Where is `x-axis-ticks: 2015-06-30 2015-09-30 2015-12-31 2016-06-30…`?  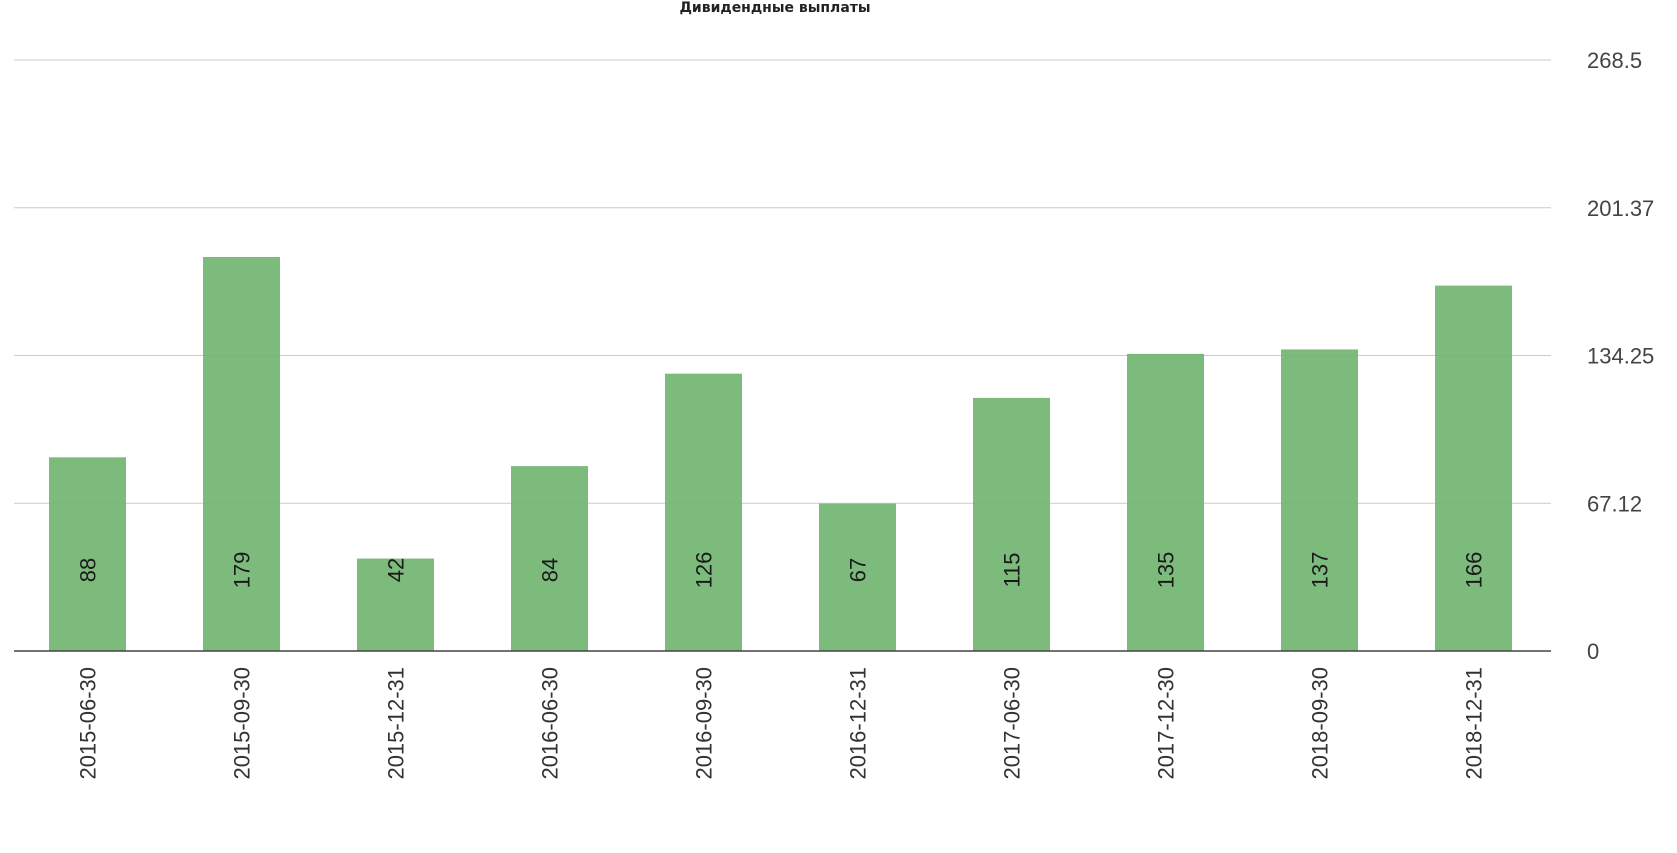
x-axis-ticks: 2015-06-30 2015-09-30 2015-12-31 2016-06-30… is located at coordinates (781, 723).